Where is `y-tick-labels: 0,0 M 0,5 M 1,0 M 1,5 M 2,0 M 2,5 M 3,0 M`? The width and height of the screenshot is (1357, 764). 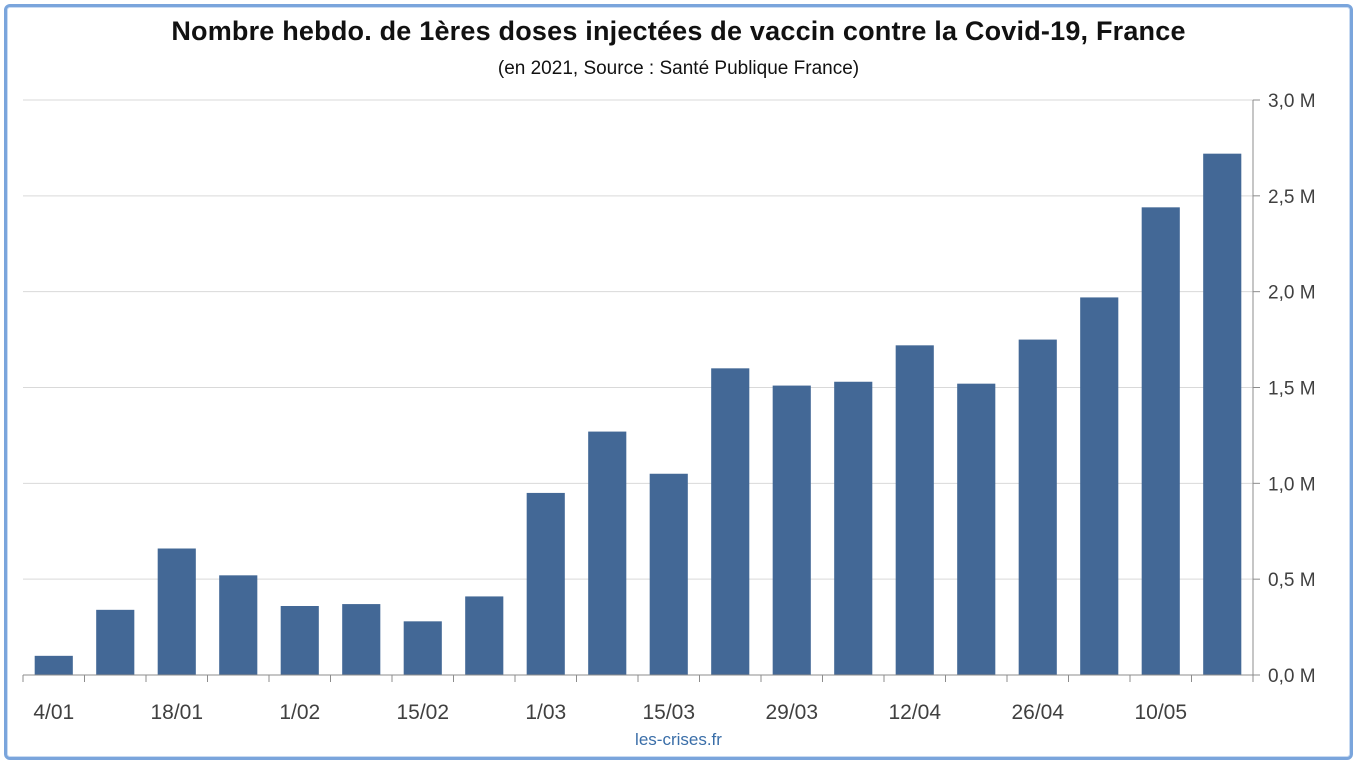
y-tick-labels: 0,0 M 0,5 M 1,0 M 1,5 M 2,0 M 2,5 M 3,0 M is located at coordinates (1292, 389).